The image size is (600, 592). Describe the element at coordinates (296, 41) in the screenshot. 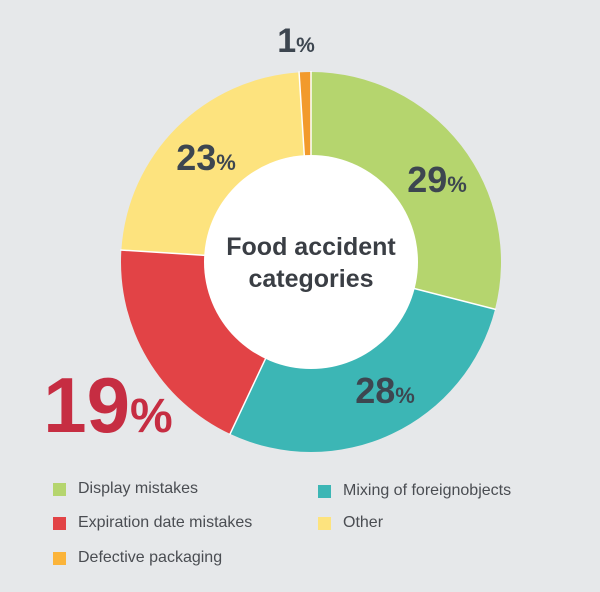

I see `slice-label-defective-packaging: 1%` at that location.